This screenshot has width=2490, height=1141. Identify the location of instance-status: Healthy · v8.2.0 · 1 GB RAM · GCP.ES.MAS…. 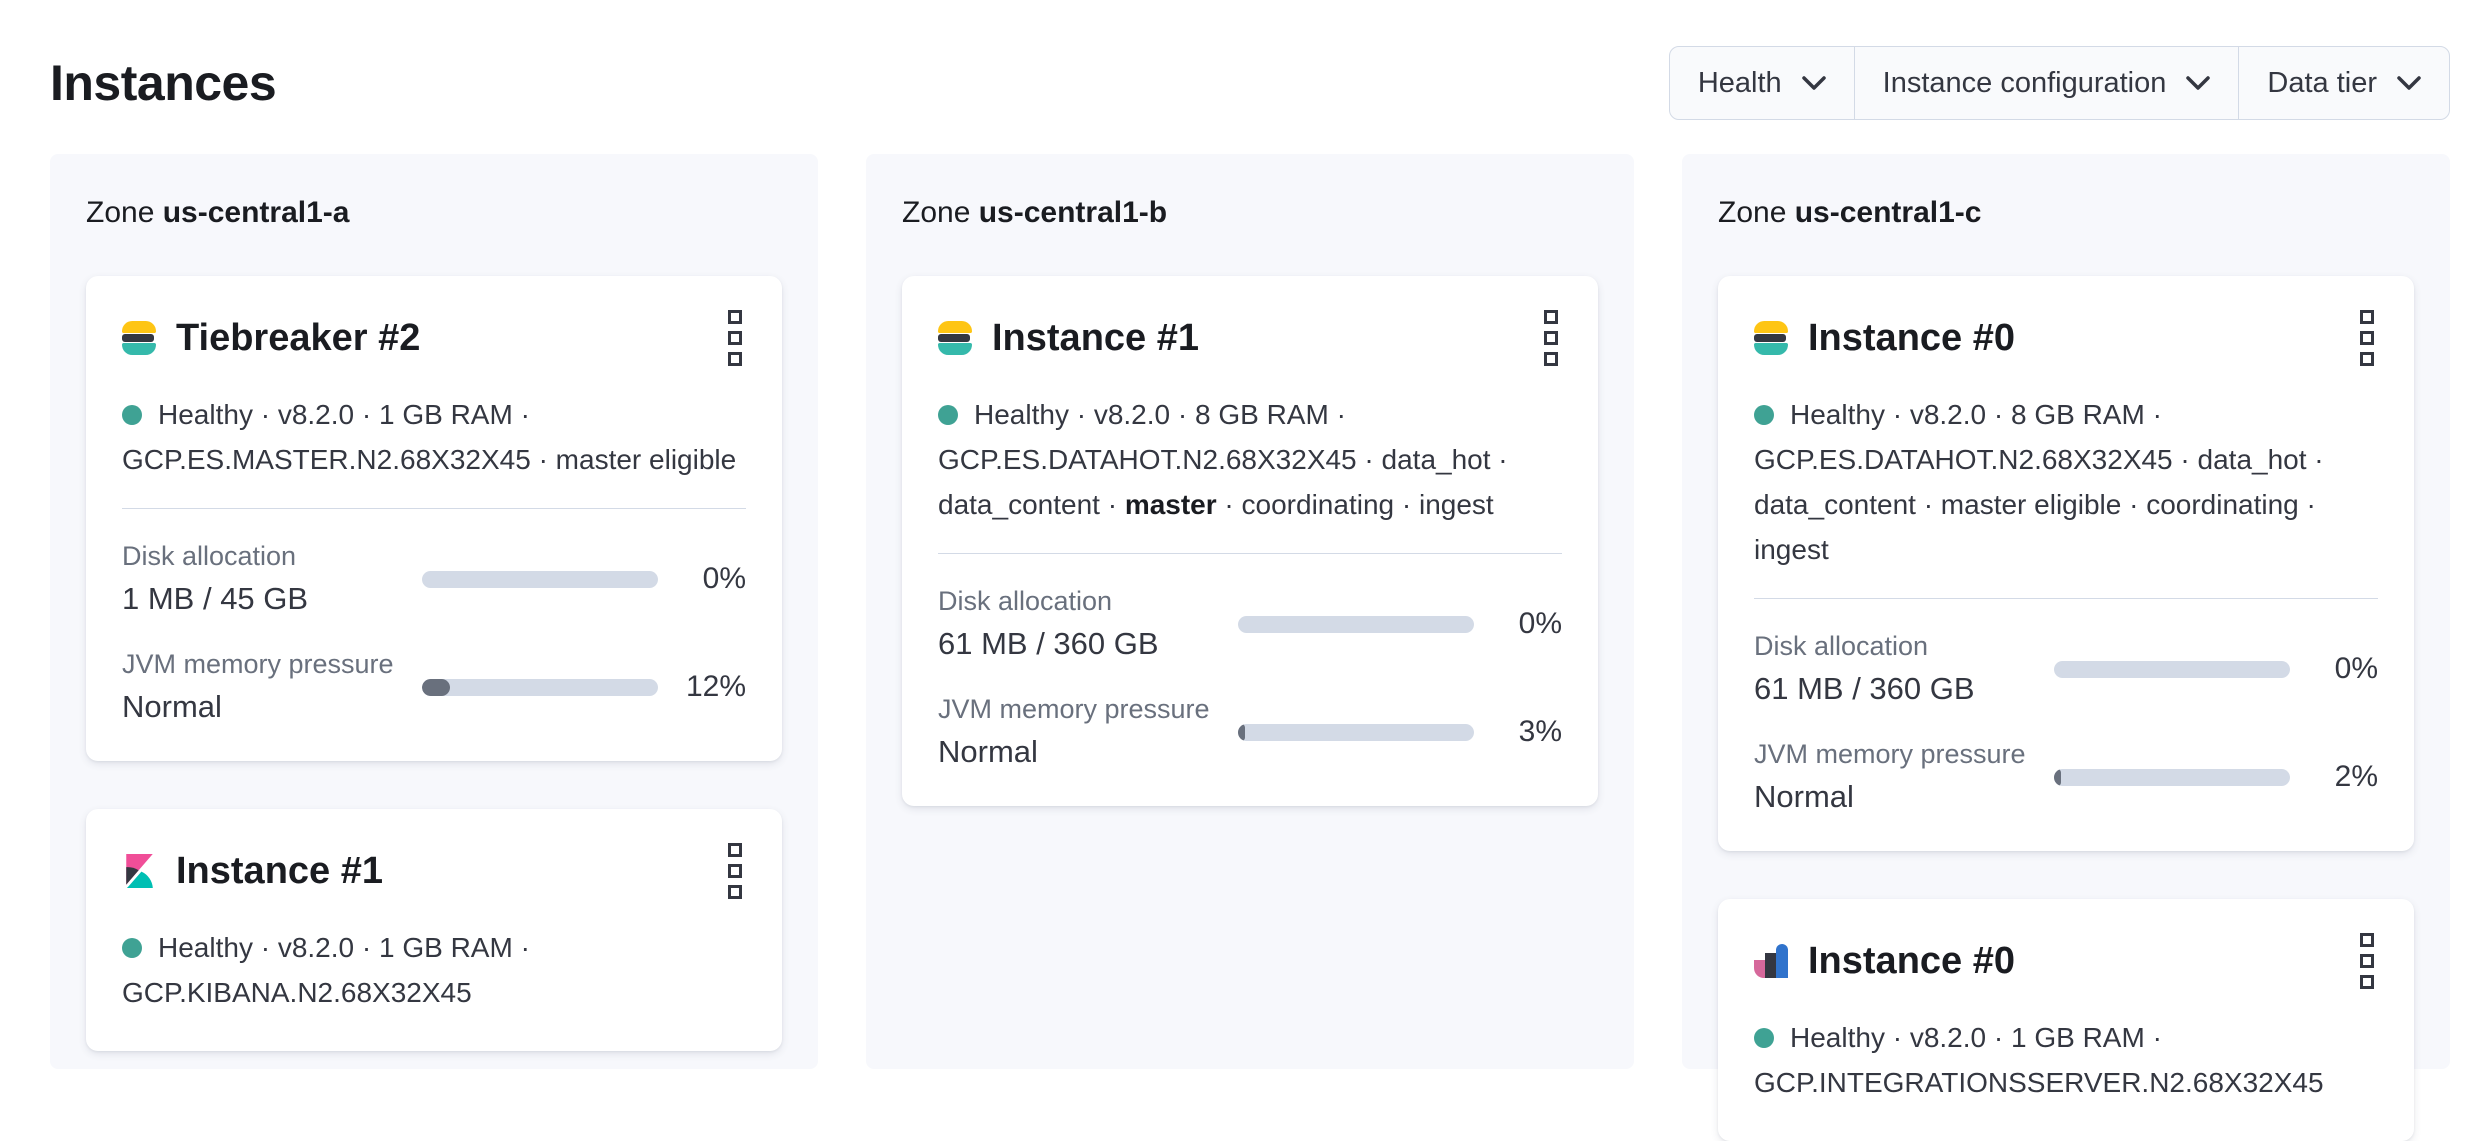
(434, 437).